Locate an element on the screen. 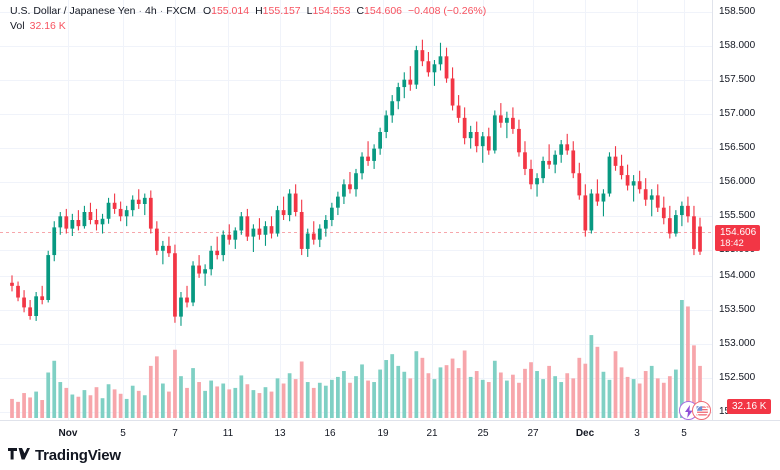 Image resolution: width=780 pixels, height=470 pixels. time-axis-tick: 27 is located at coordinates (533, 433).